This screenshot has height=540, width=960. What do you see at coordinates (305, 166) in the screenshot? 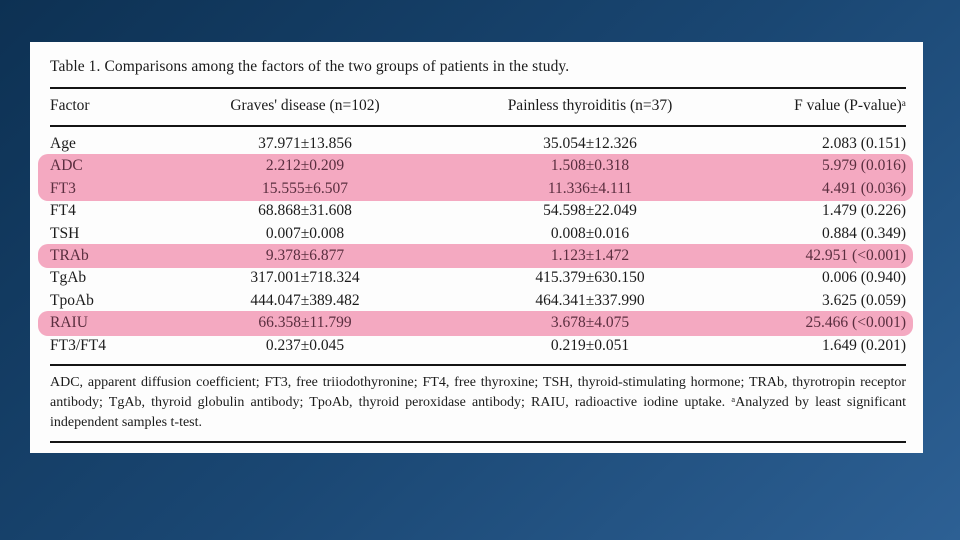
I see `cell-graves: 2.212±0.209` at bounding box center [305, 166].